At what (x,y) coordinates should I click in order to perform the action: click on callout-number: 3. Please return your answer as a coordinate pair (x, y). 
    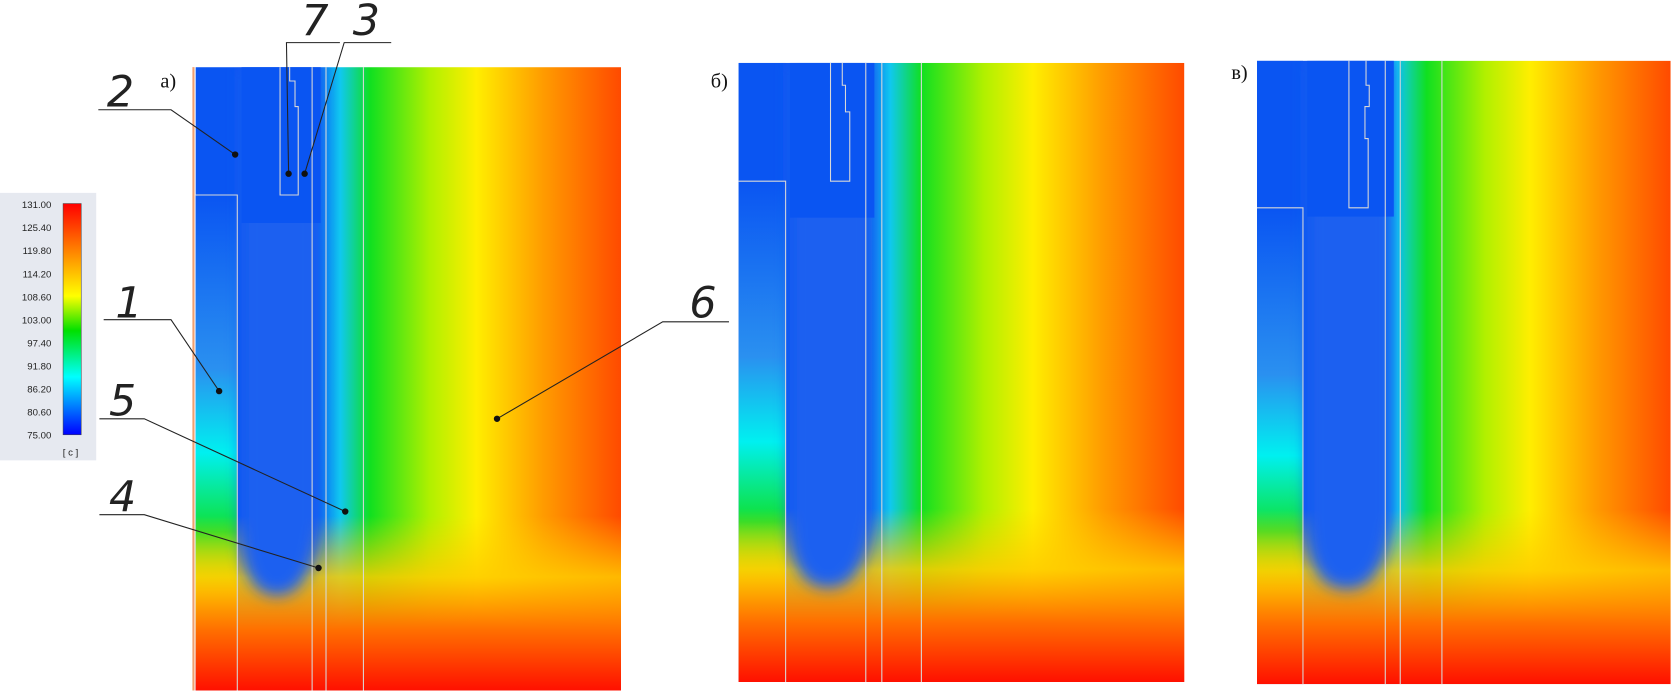
    Looking at the image, I should click on (366, 23).